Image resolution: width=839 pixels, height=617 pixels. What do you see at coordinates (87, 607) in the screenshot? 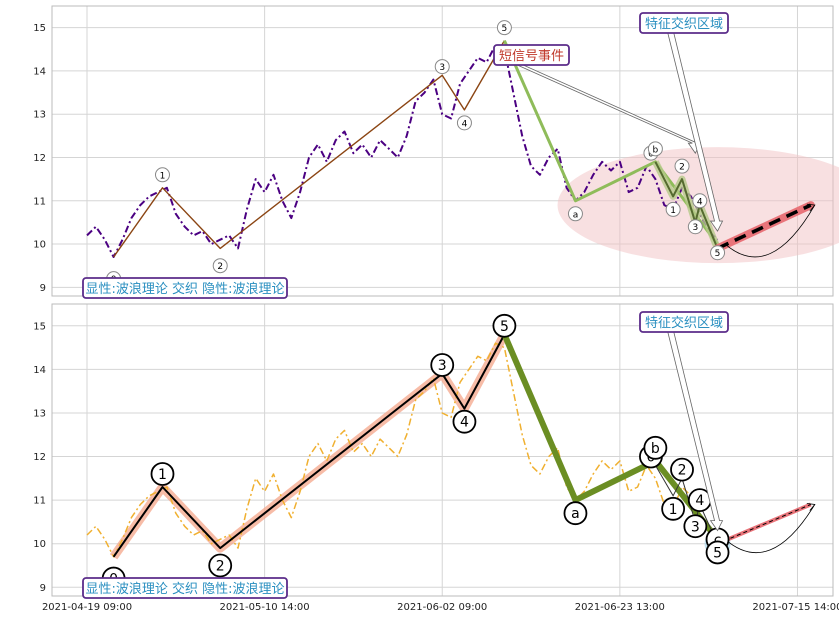
I see `x-tick-label: 2021-04-19 09:00` at bounding box center [87, 607].